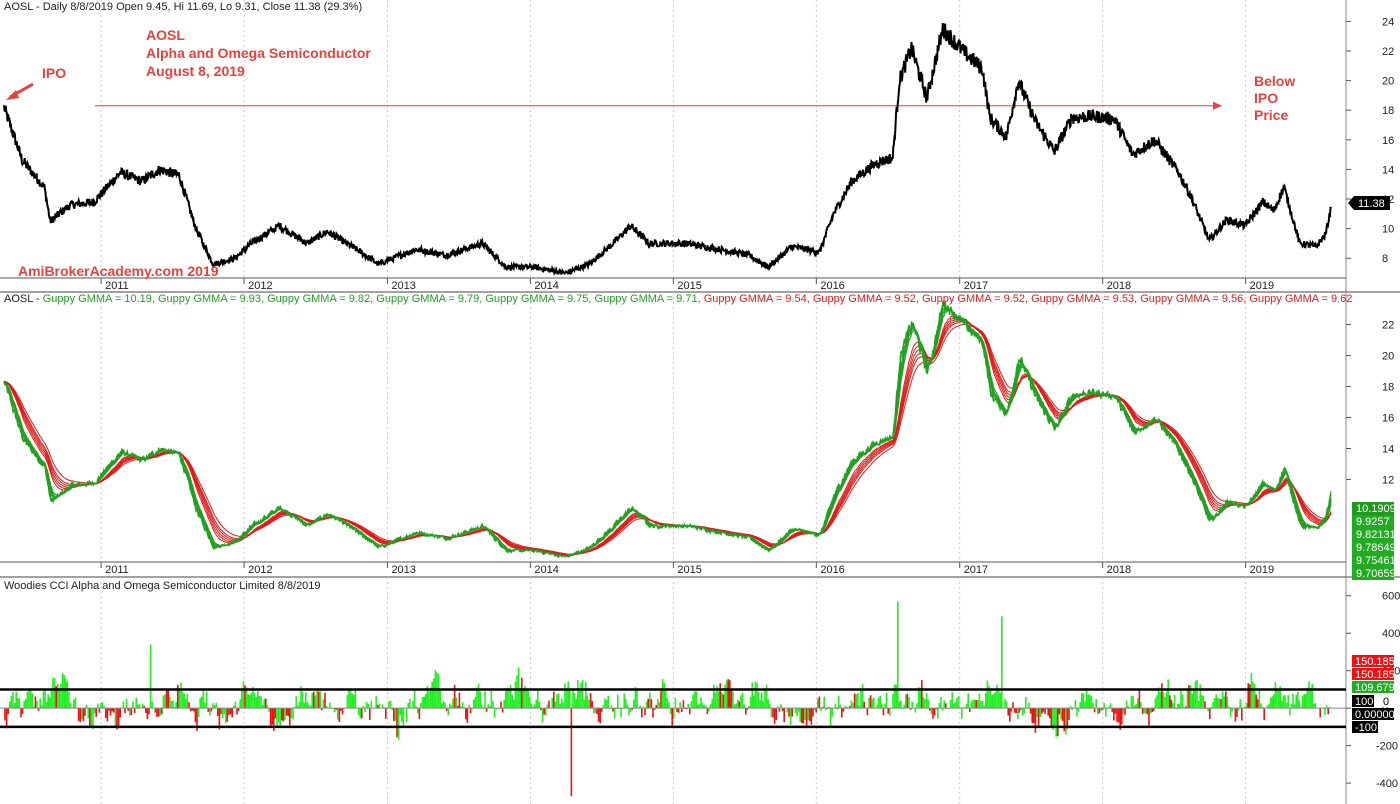 This screenshot has width=1400, height=804. What do you see at coordinates (430, 299) in the screenshot?
I see `gmma-header-item: Guppy GMMA = 9.79,` at bounding box center [430, 299].